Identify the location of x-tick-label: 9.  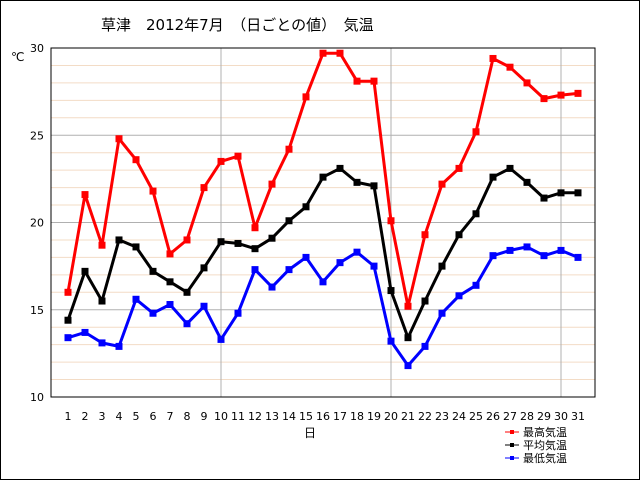
(204, 416).